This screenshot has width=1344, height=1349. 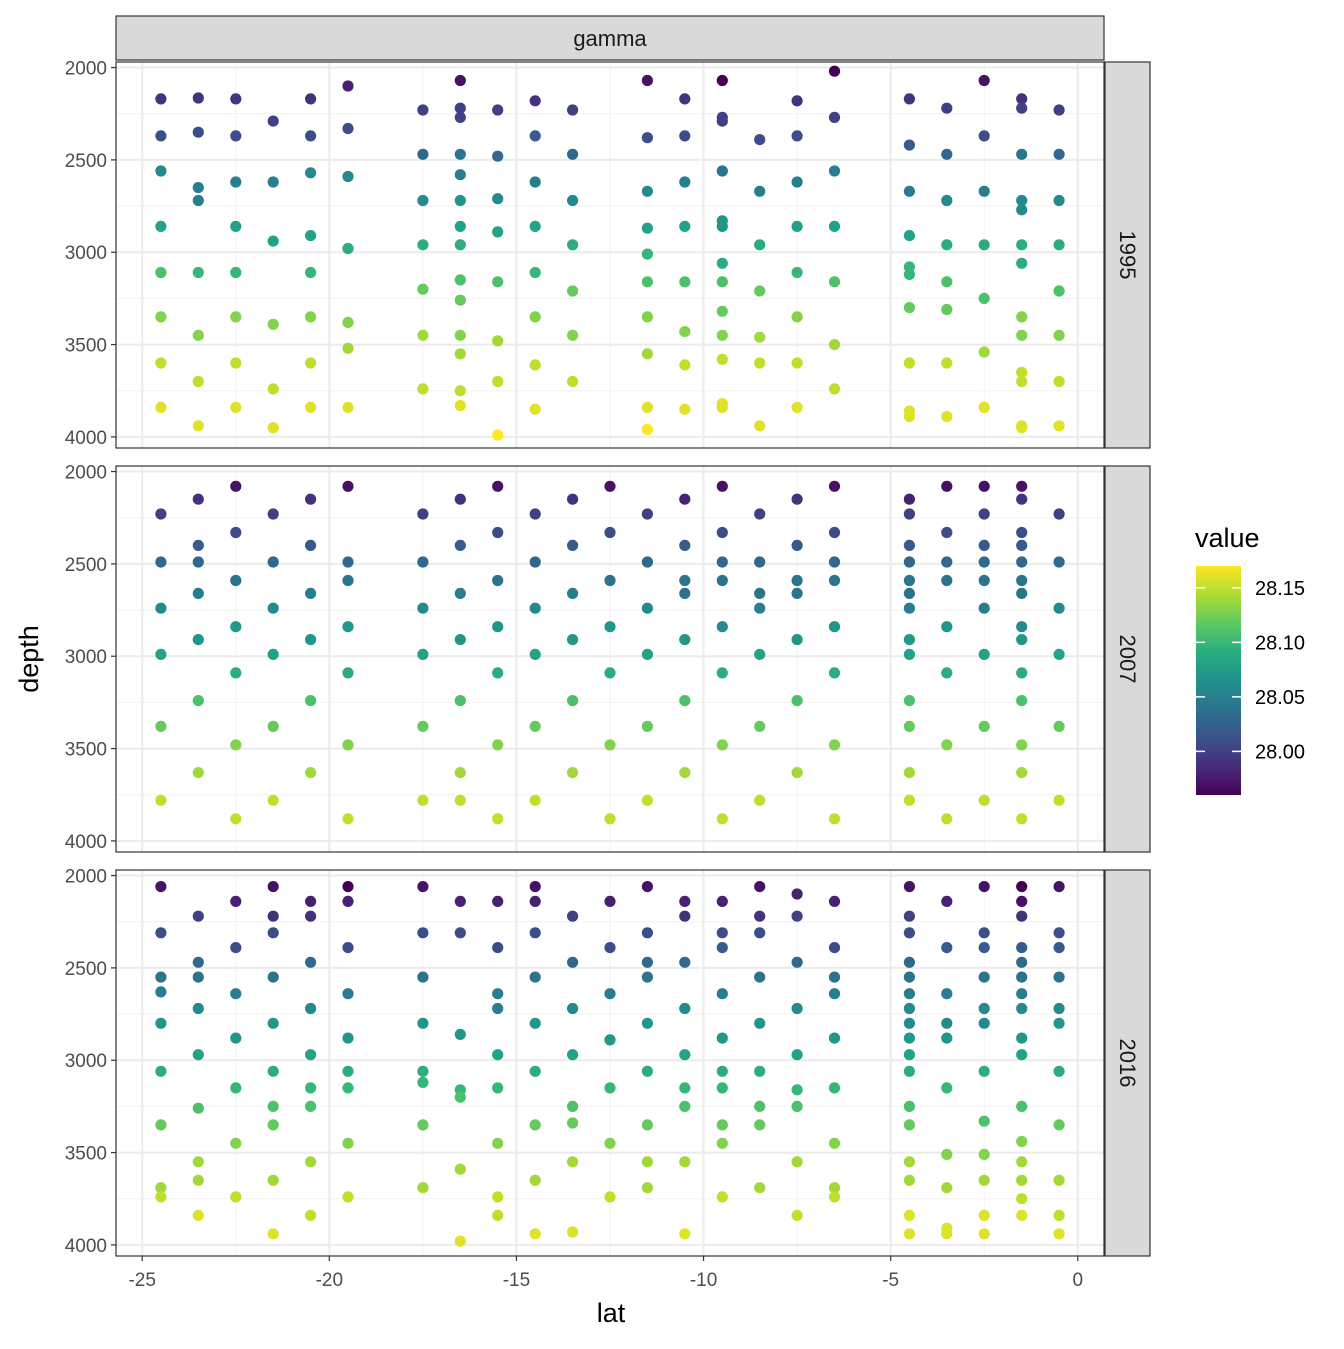 I want to click on legend-ticks: 28.15 28.10 28.05 28.00, so click(x=1250, y=670).